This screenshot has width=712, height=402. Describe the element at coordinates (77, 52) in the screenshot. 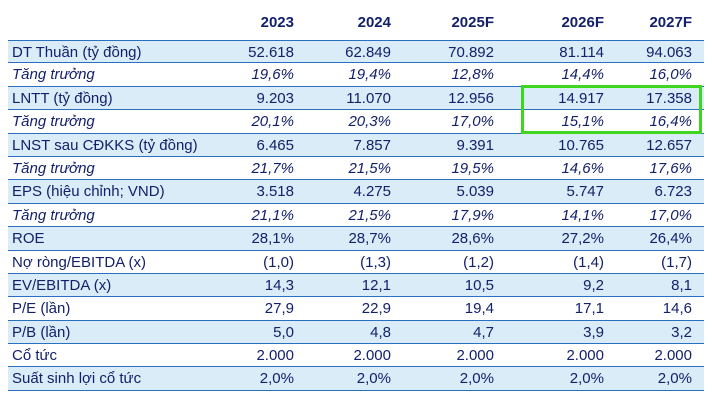

I see `row-label: DT Thuần (tỷ đồng)` at that location.